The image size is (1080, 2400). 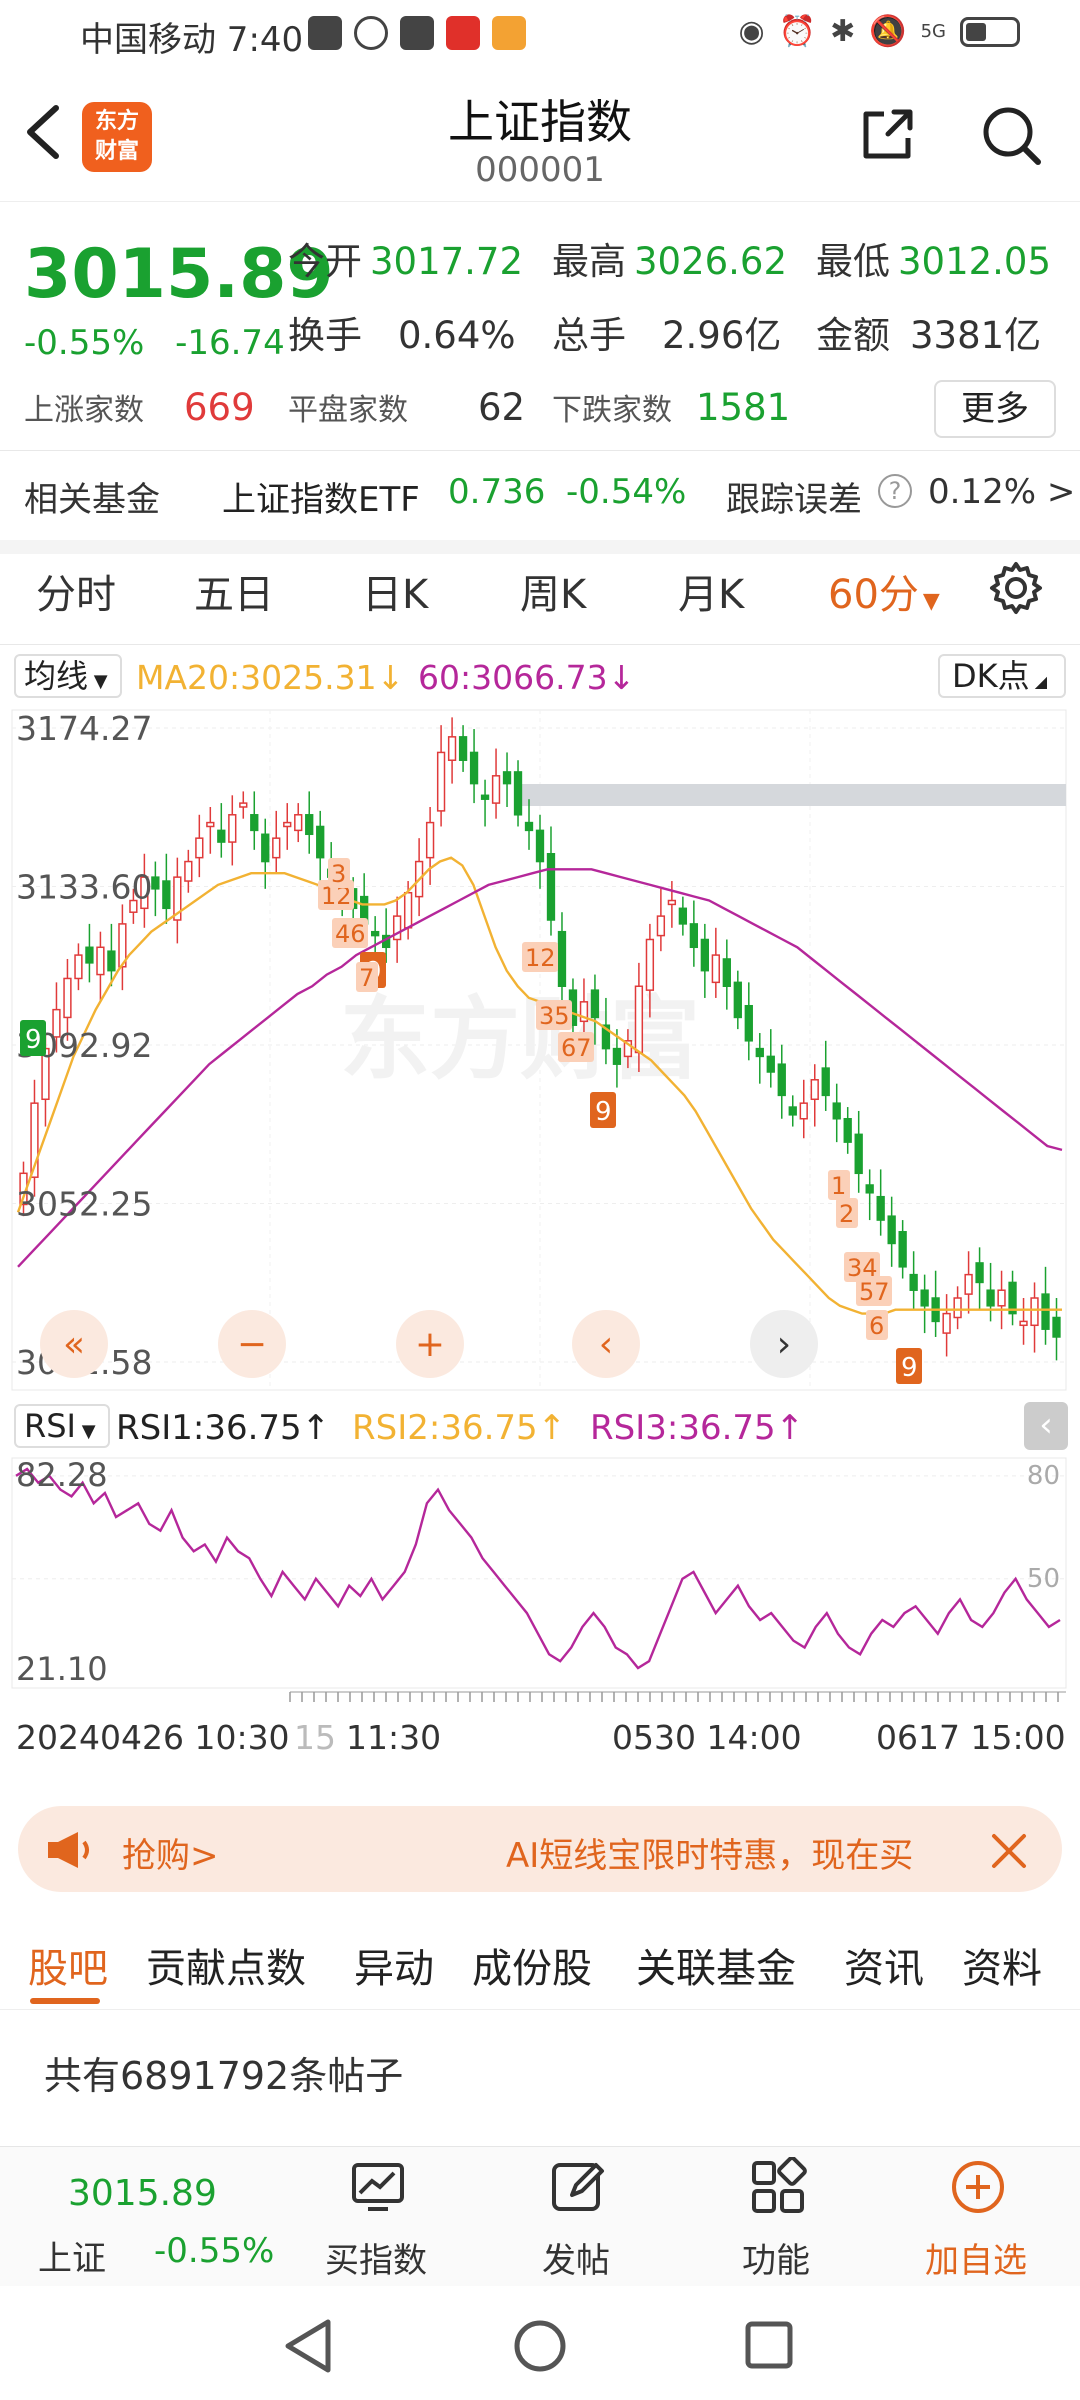 I want to click on rsi-select: RSI ▼, so click(x=62, y=1426).